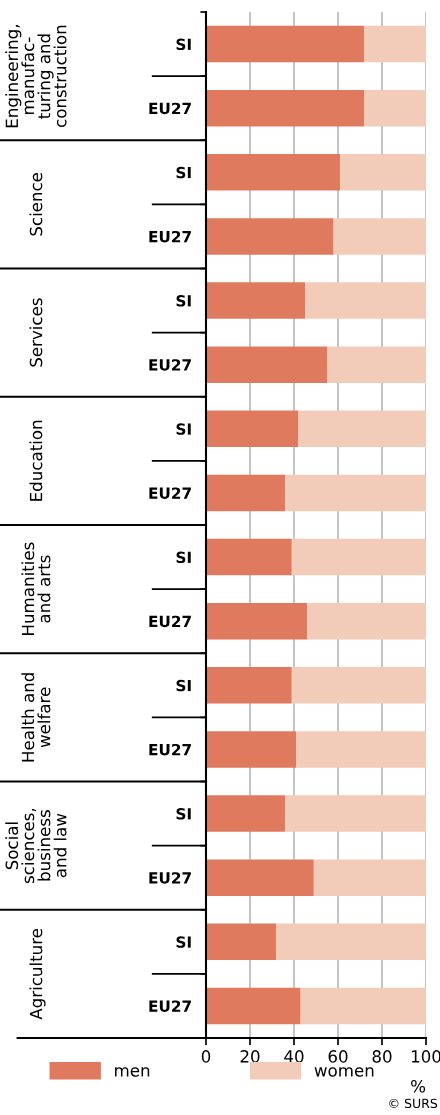 This screenshot has width=440, height=1115. Describe the element at coordinates (294, 1056) in the screenshot. I see `x-tick-label: 40` at that location.